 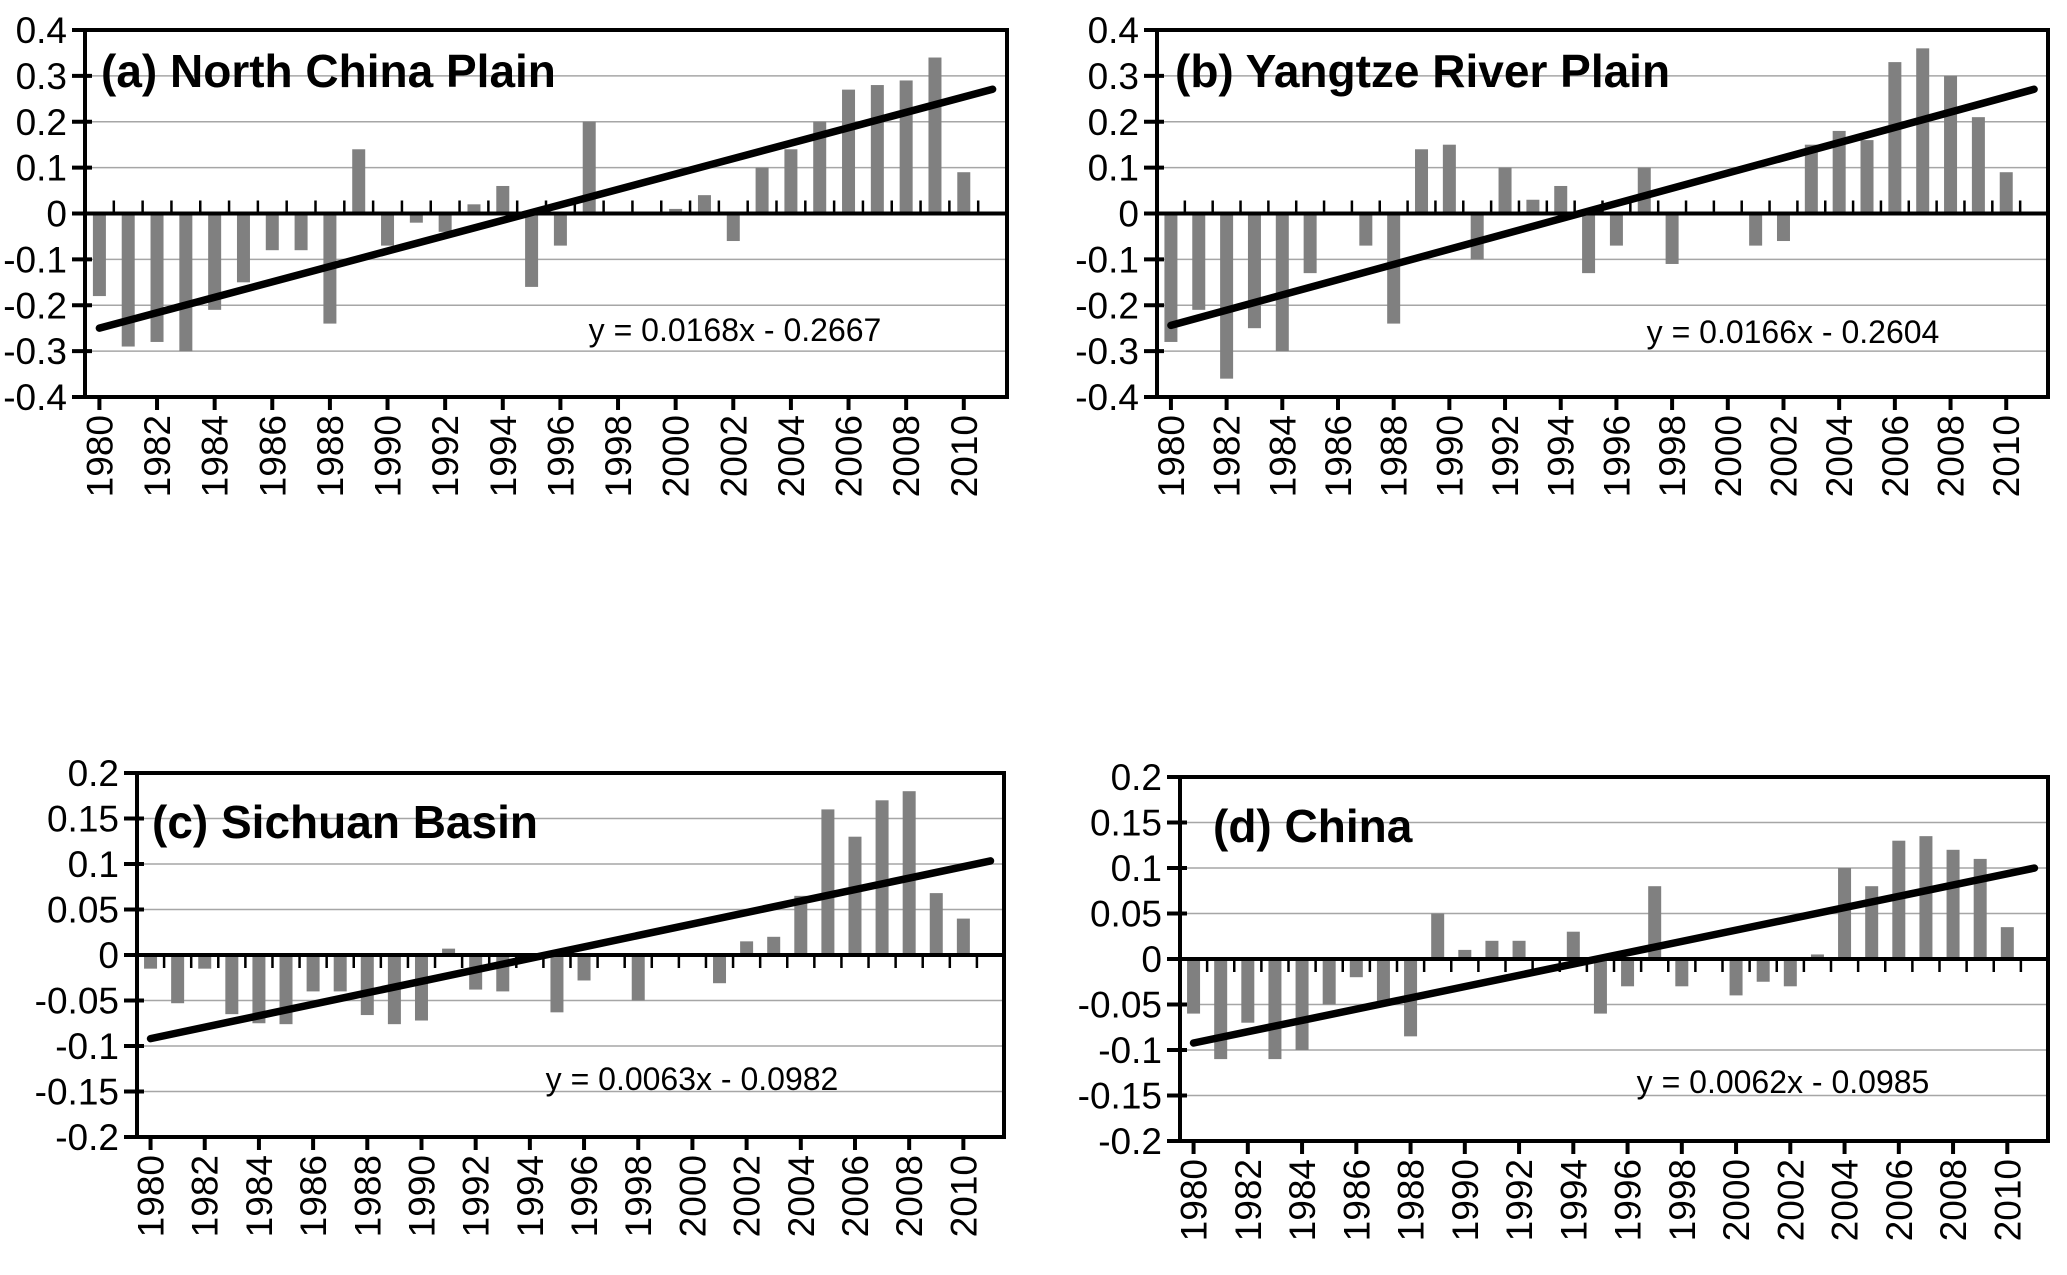 I want to click on chart-b-trend-equation: y = 0.0166x - 0.2604, so click(x=1793, y=332).